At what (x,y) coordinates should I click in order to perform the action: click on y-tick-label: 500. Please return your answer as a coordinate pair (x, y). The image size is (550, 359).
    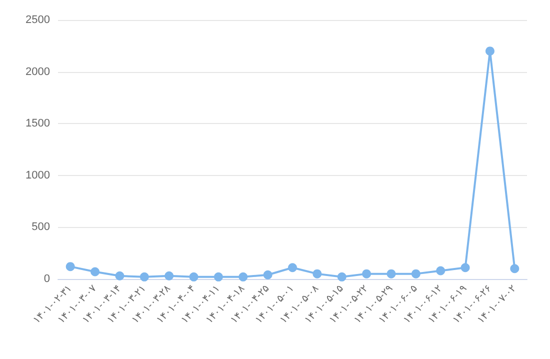
    Looking at the image, I should click on (41, 227).